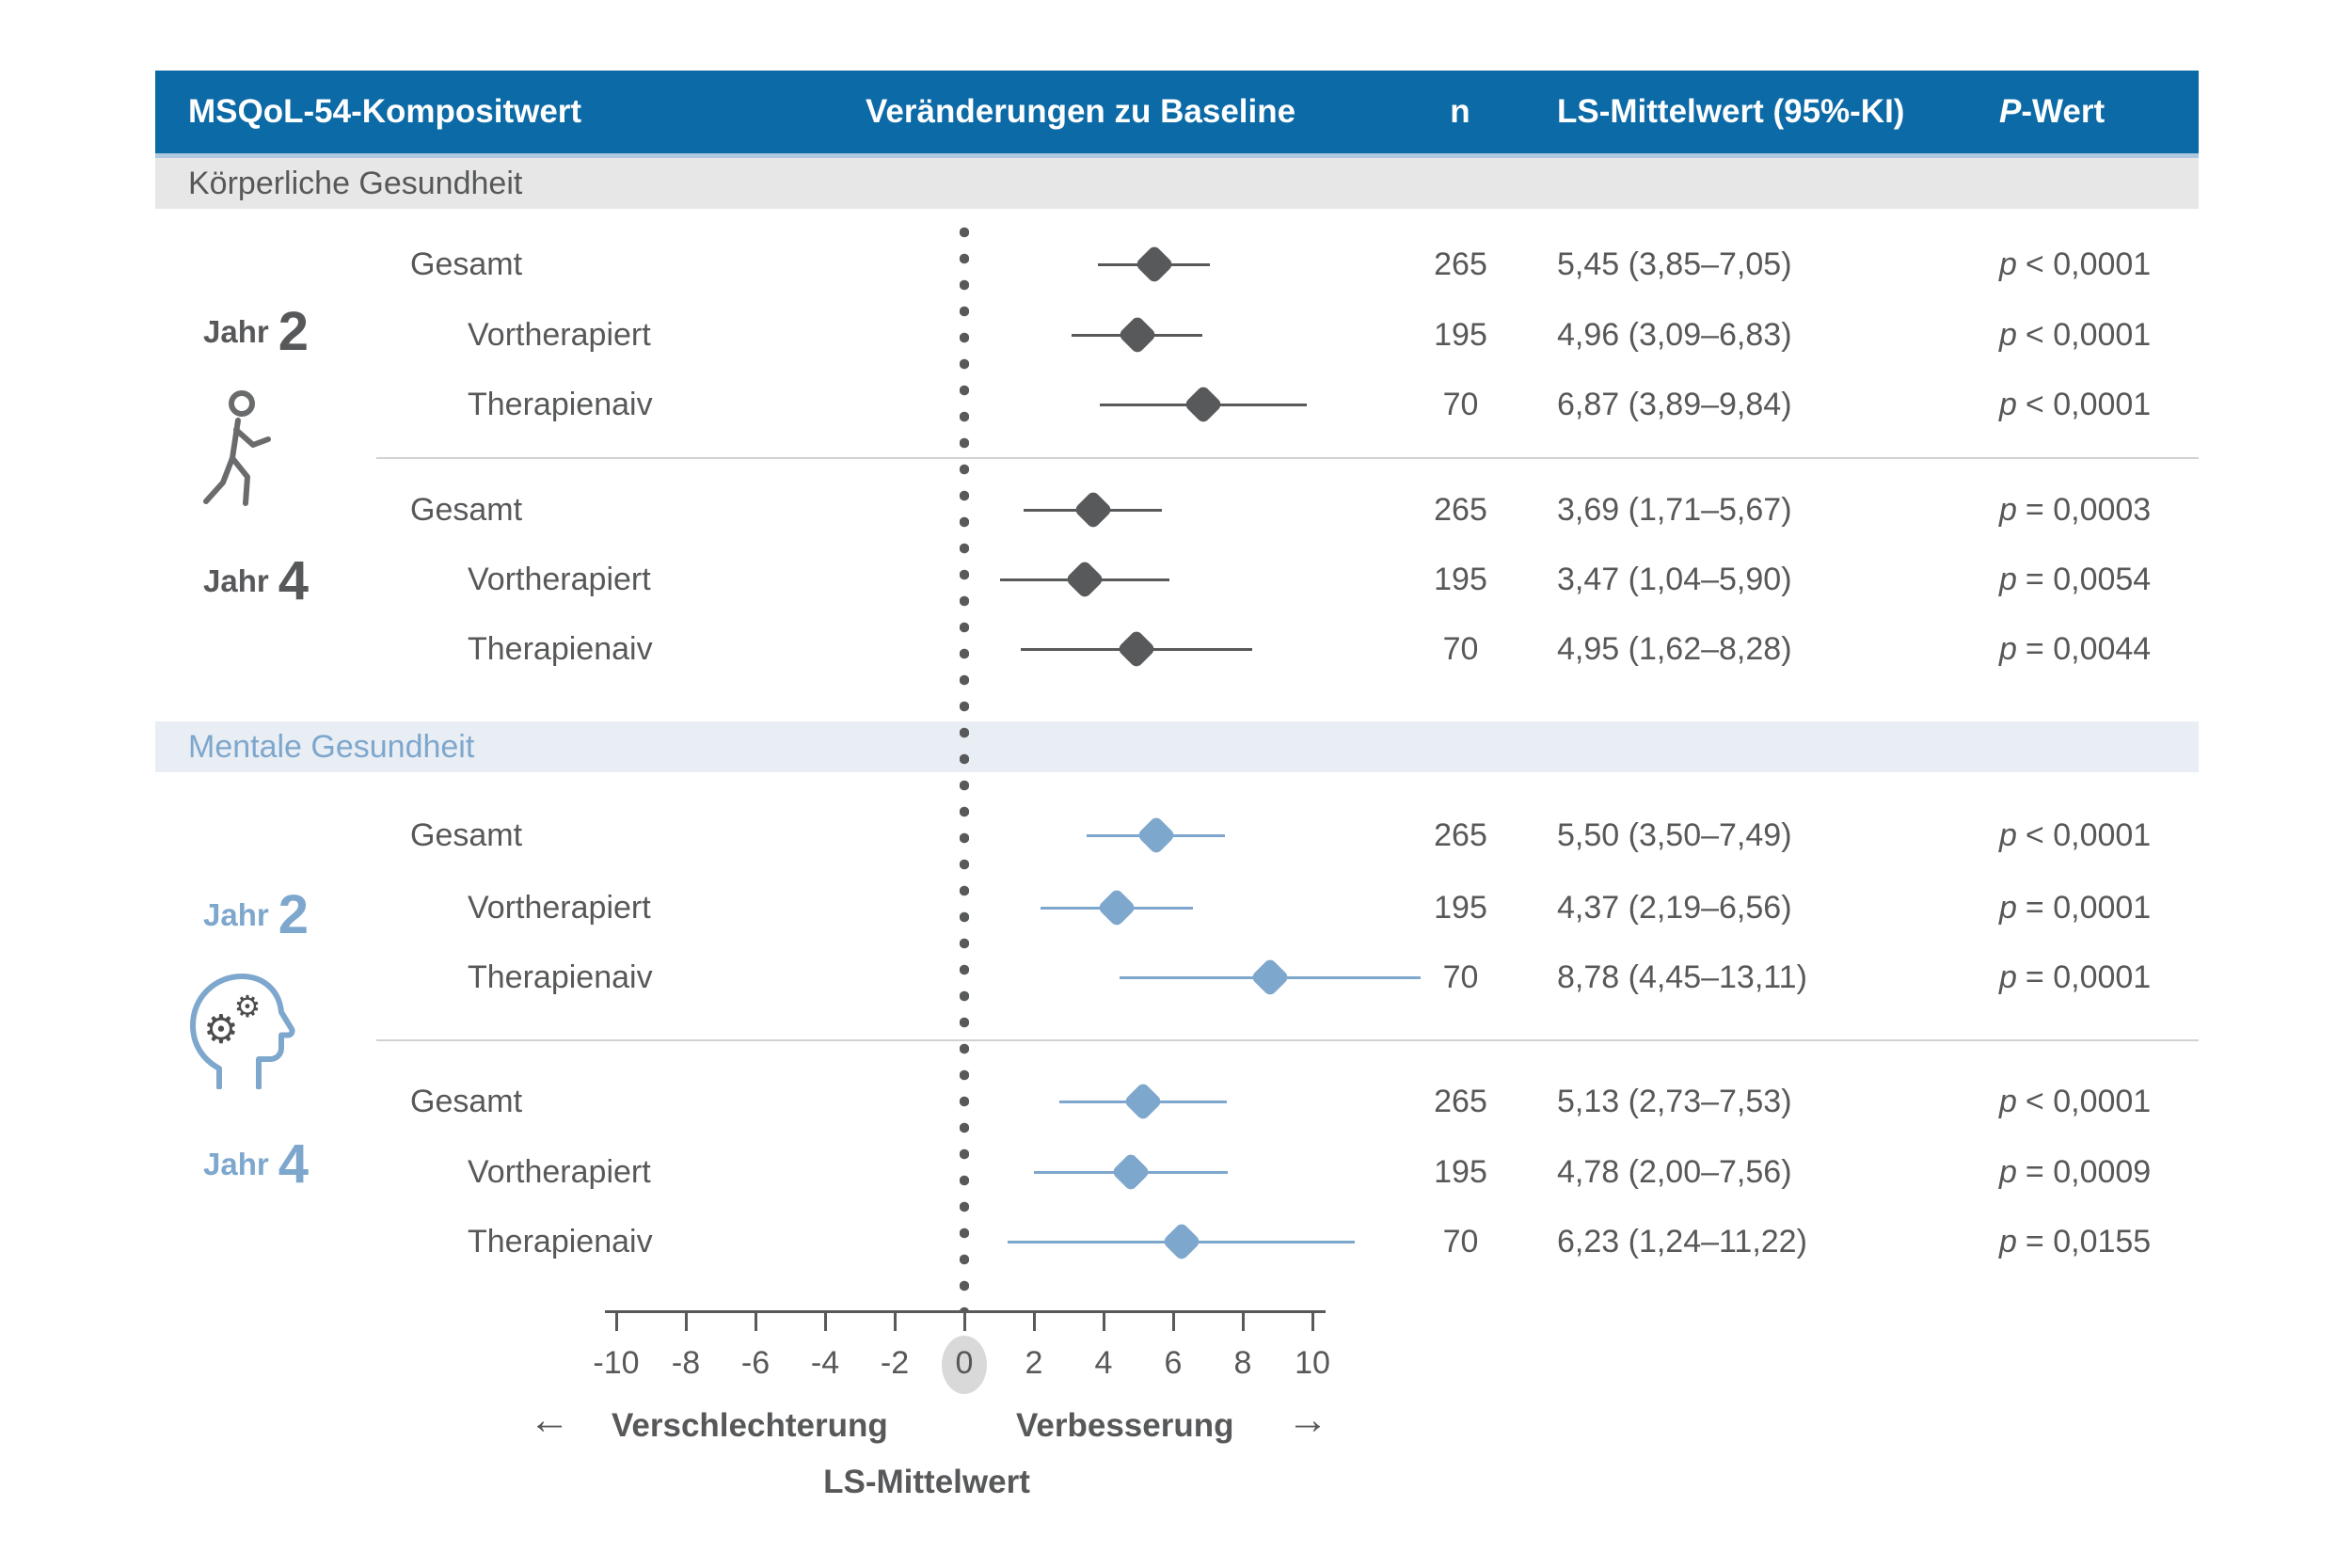 The image size is (2352, 1568). Describe the element at coordinates (1177, 155) in the screenshot. I see `header-separator` at that location.